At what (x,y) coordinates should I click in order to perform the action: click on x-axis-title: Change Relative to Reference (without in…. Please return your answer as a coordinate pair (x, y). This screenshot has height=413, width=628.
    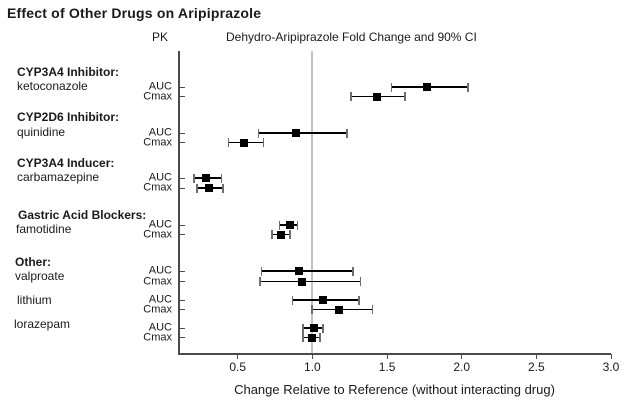
    Looking at the image, I should click on (394, 389).